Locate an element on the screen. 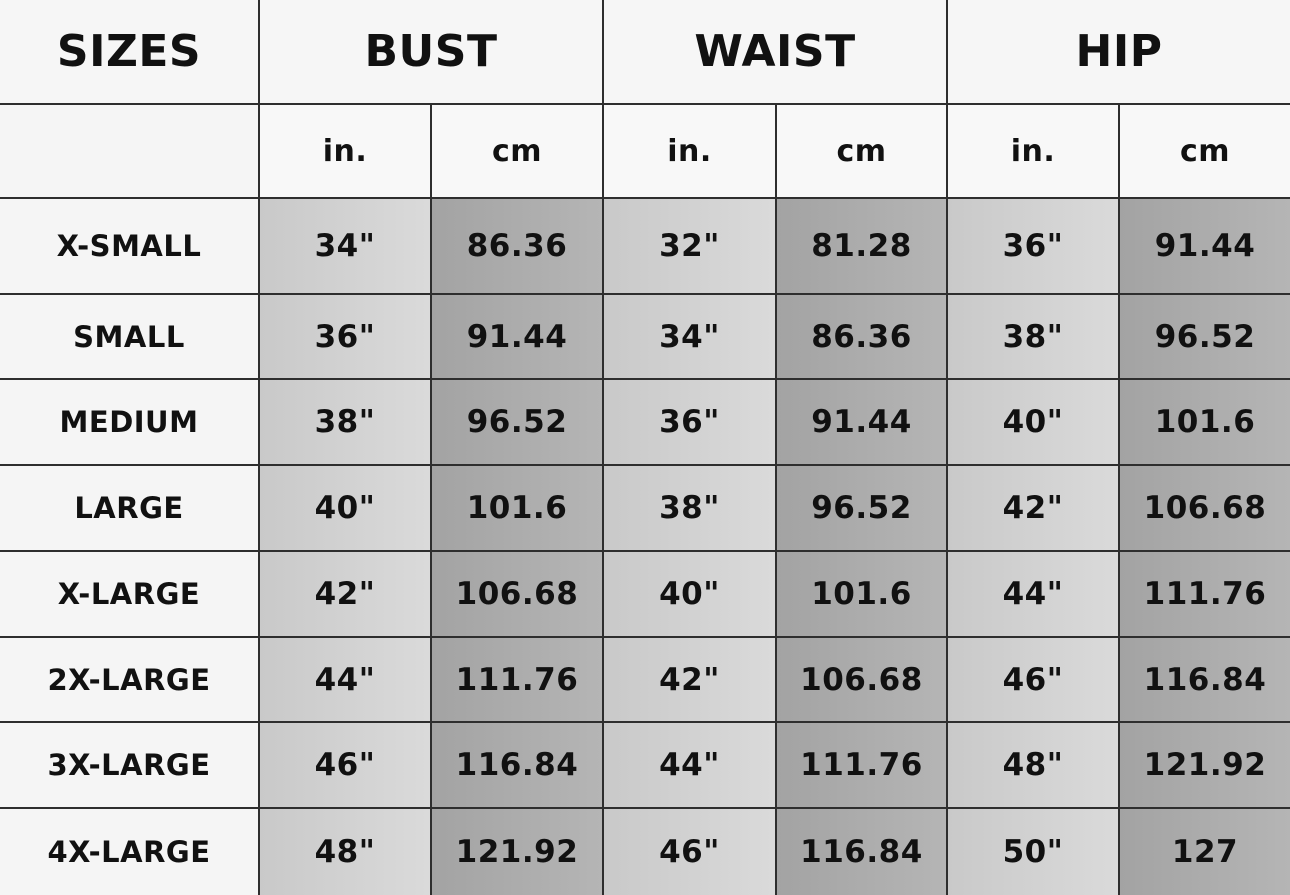 The height and width of the screenshot is (895, 1290). size-label: LARGE is located at coordinates (129, 508).